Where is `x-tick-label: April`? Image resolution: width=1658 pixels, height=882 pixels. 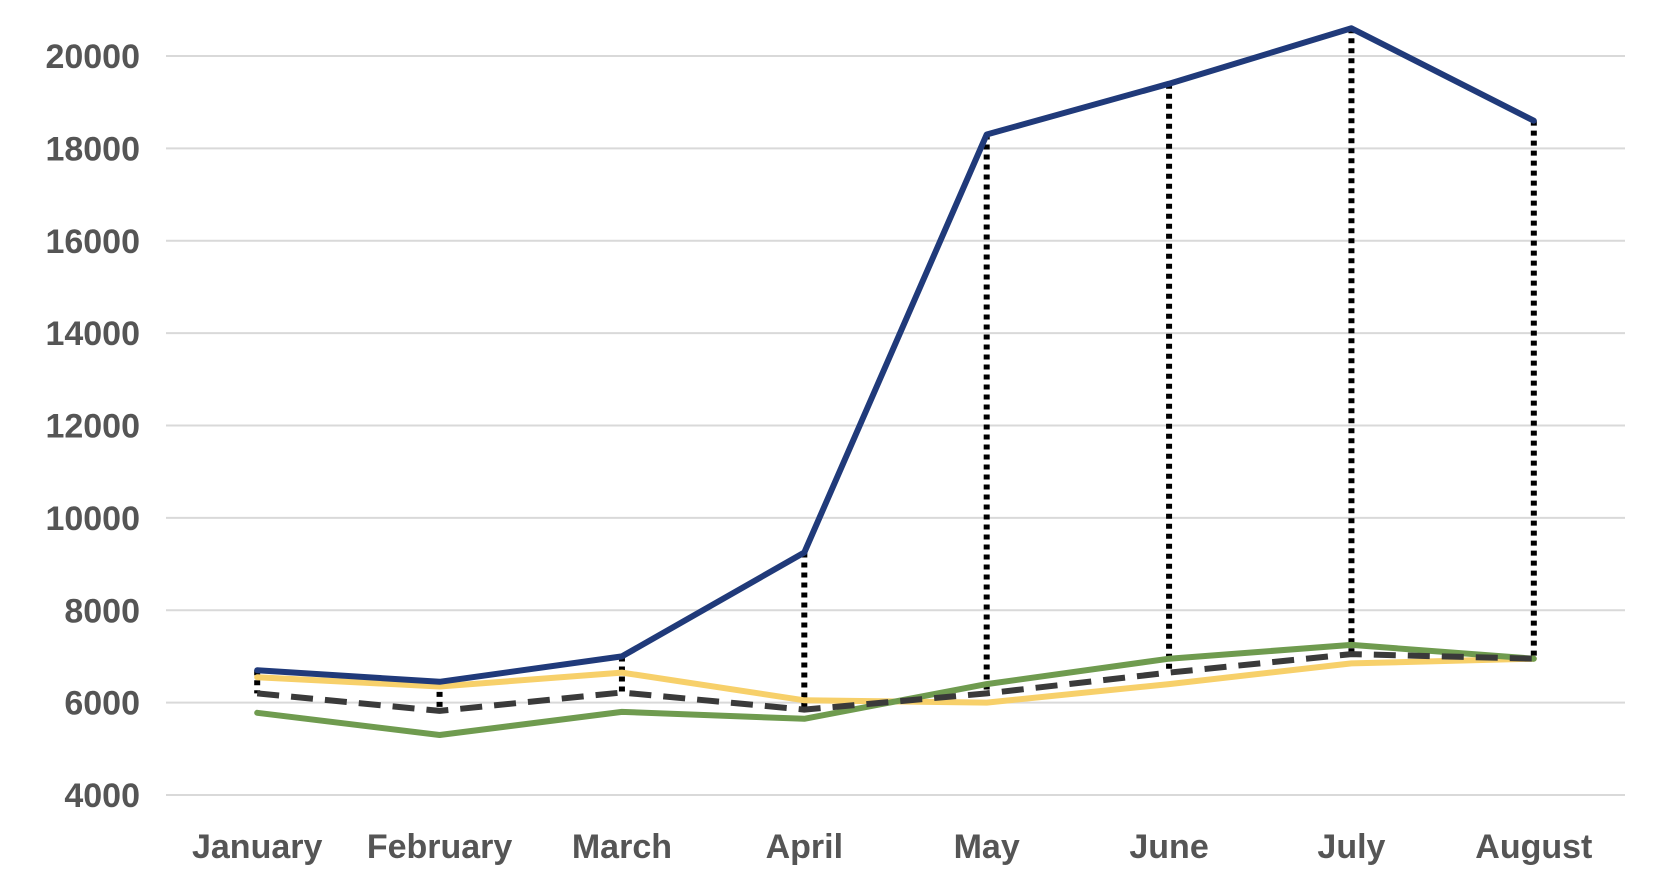
x-tick-label: April is located at coordinates (804, 847).